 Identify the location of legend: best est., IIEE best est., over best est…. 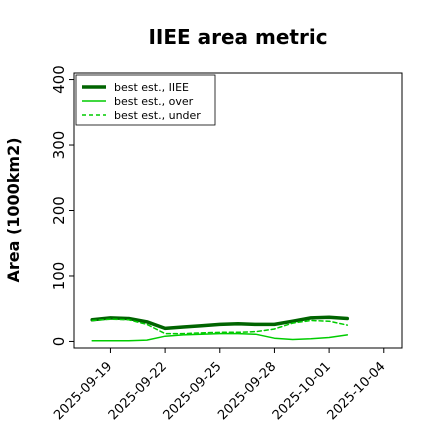
(145, 100).